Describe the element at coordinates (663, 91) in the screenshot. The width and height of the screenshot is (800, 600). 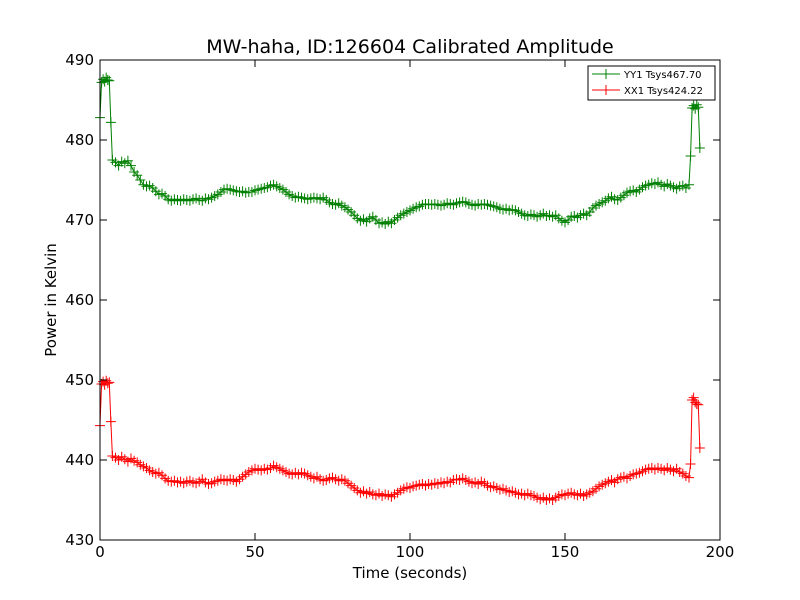
I see `legend-label-xx1: XX1 Tsys424.22` at that location.